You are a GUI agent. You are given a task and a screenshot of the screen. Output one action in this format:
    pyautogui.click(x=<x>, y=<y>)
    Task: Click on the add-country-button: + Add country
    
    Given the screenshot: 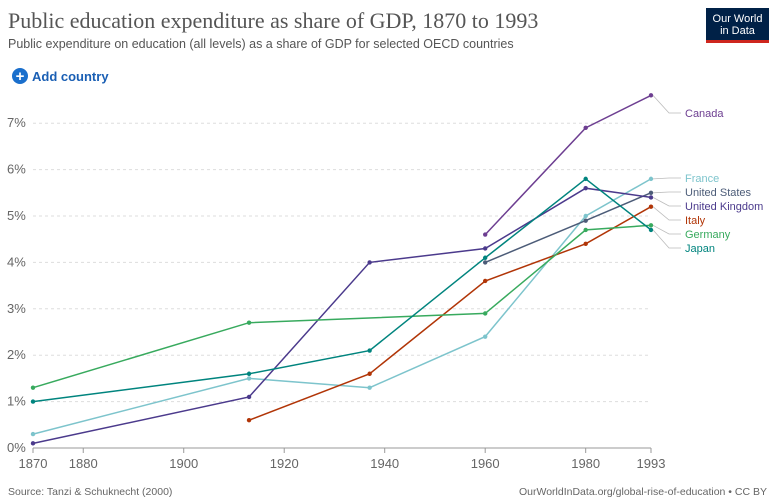 What is the action you would take?
    pyautogui.click(x=60, y=76)
    